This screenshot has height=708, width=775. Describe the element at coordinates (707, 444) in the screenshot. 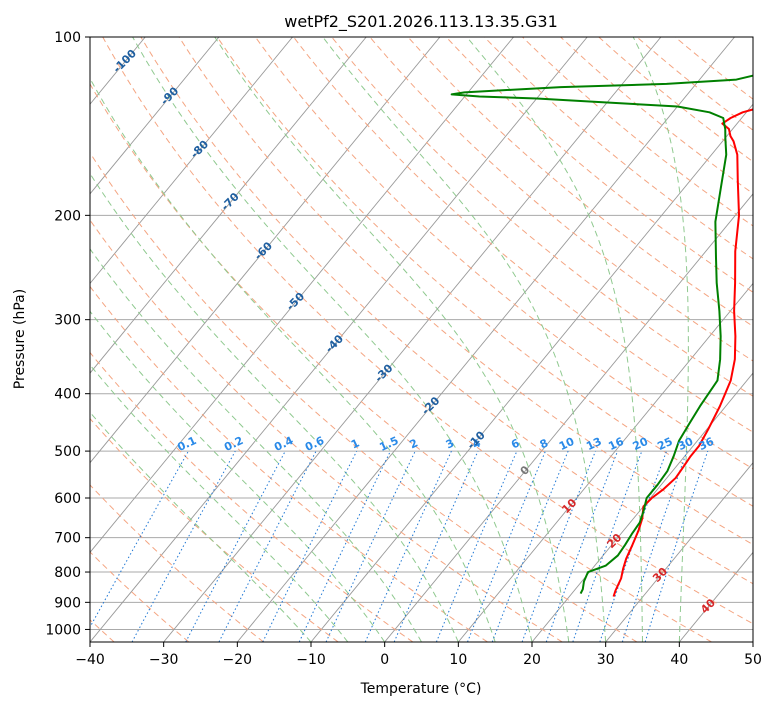

I see `mixing-ratio-label: 36` at that location.